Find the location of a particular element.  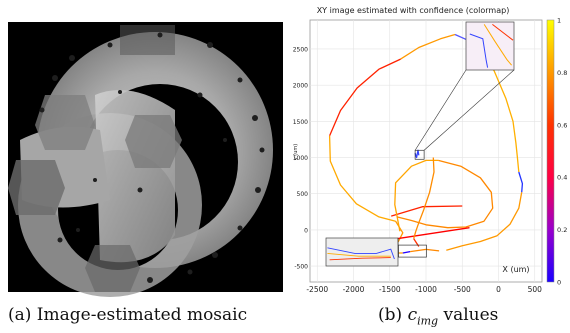

y-tick-label: 0 is located at coordinates (306, 230).